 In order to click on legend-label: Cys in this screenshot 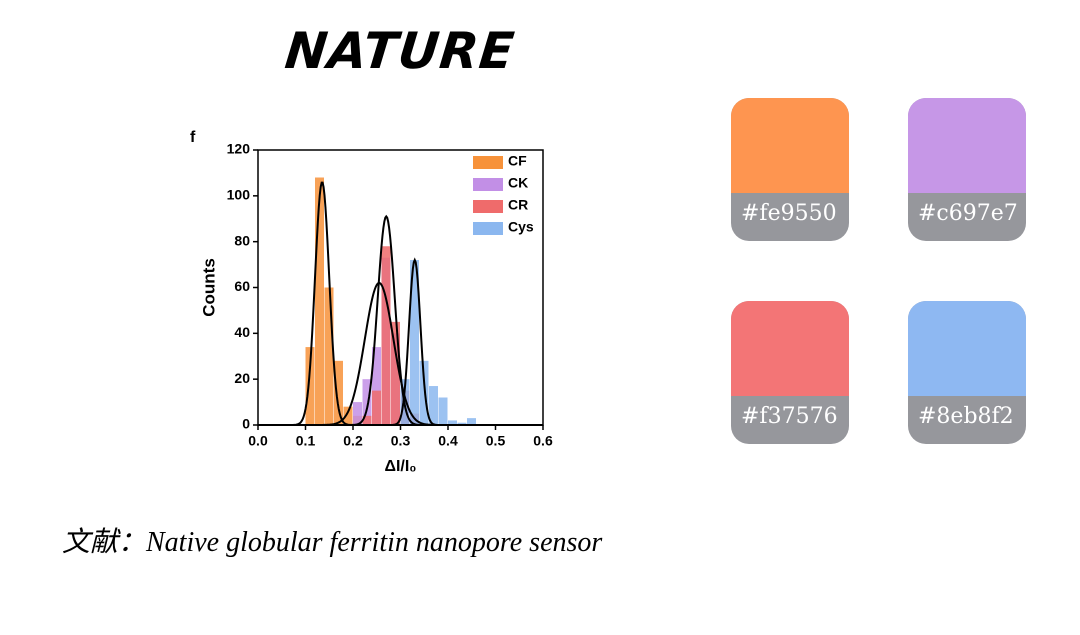, I will do `click(521, 227)`.